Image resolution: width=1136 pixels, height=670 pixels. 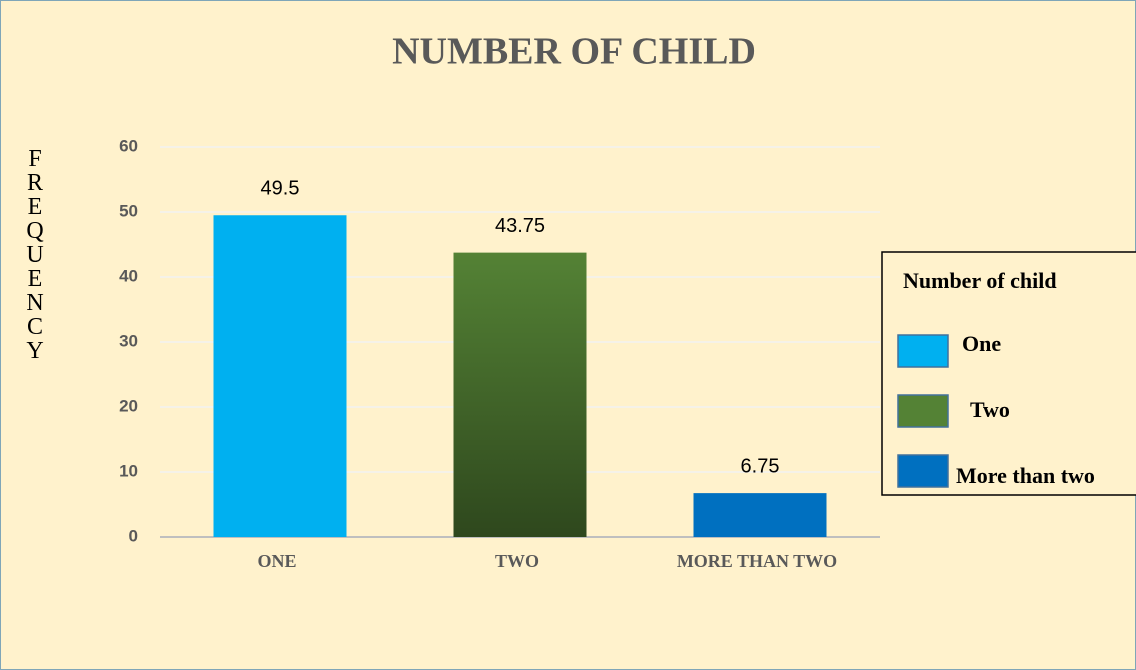 What do you see at coordinates (980, 280) in the screenshot?
I see `legend-title: Number of child` at bounding box center [980, 280].